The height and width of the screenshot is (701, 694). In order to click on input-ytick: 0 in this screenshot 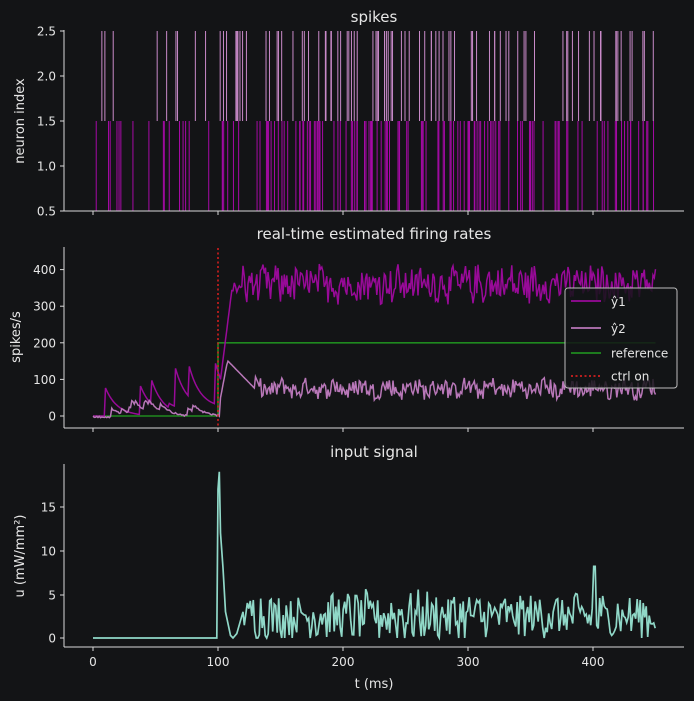, I will do `click(56, 639)`.